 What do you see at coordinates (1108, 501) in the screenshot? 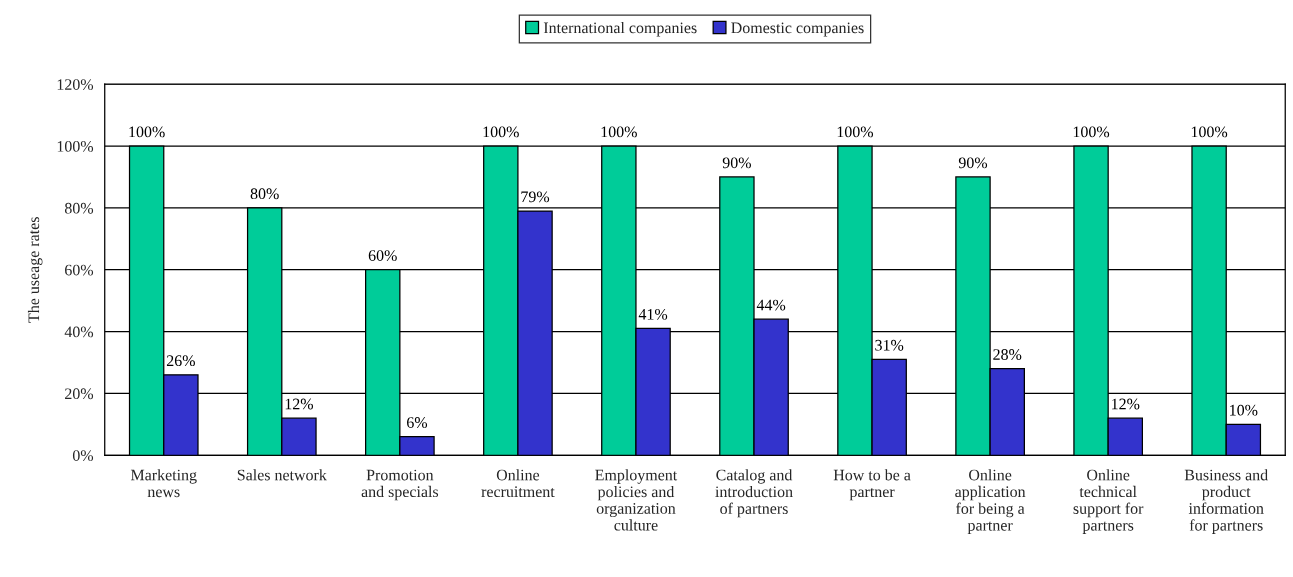
I see `x-tick-label: Online technical support for partners` at bounding box center [1108, 501].